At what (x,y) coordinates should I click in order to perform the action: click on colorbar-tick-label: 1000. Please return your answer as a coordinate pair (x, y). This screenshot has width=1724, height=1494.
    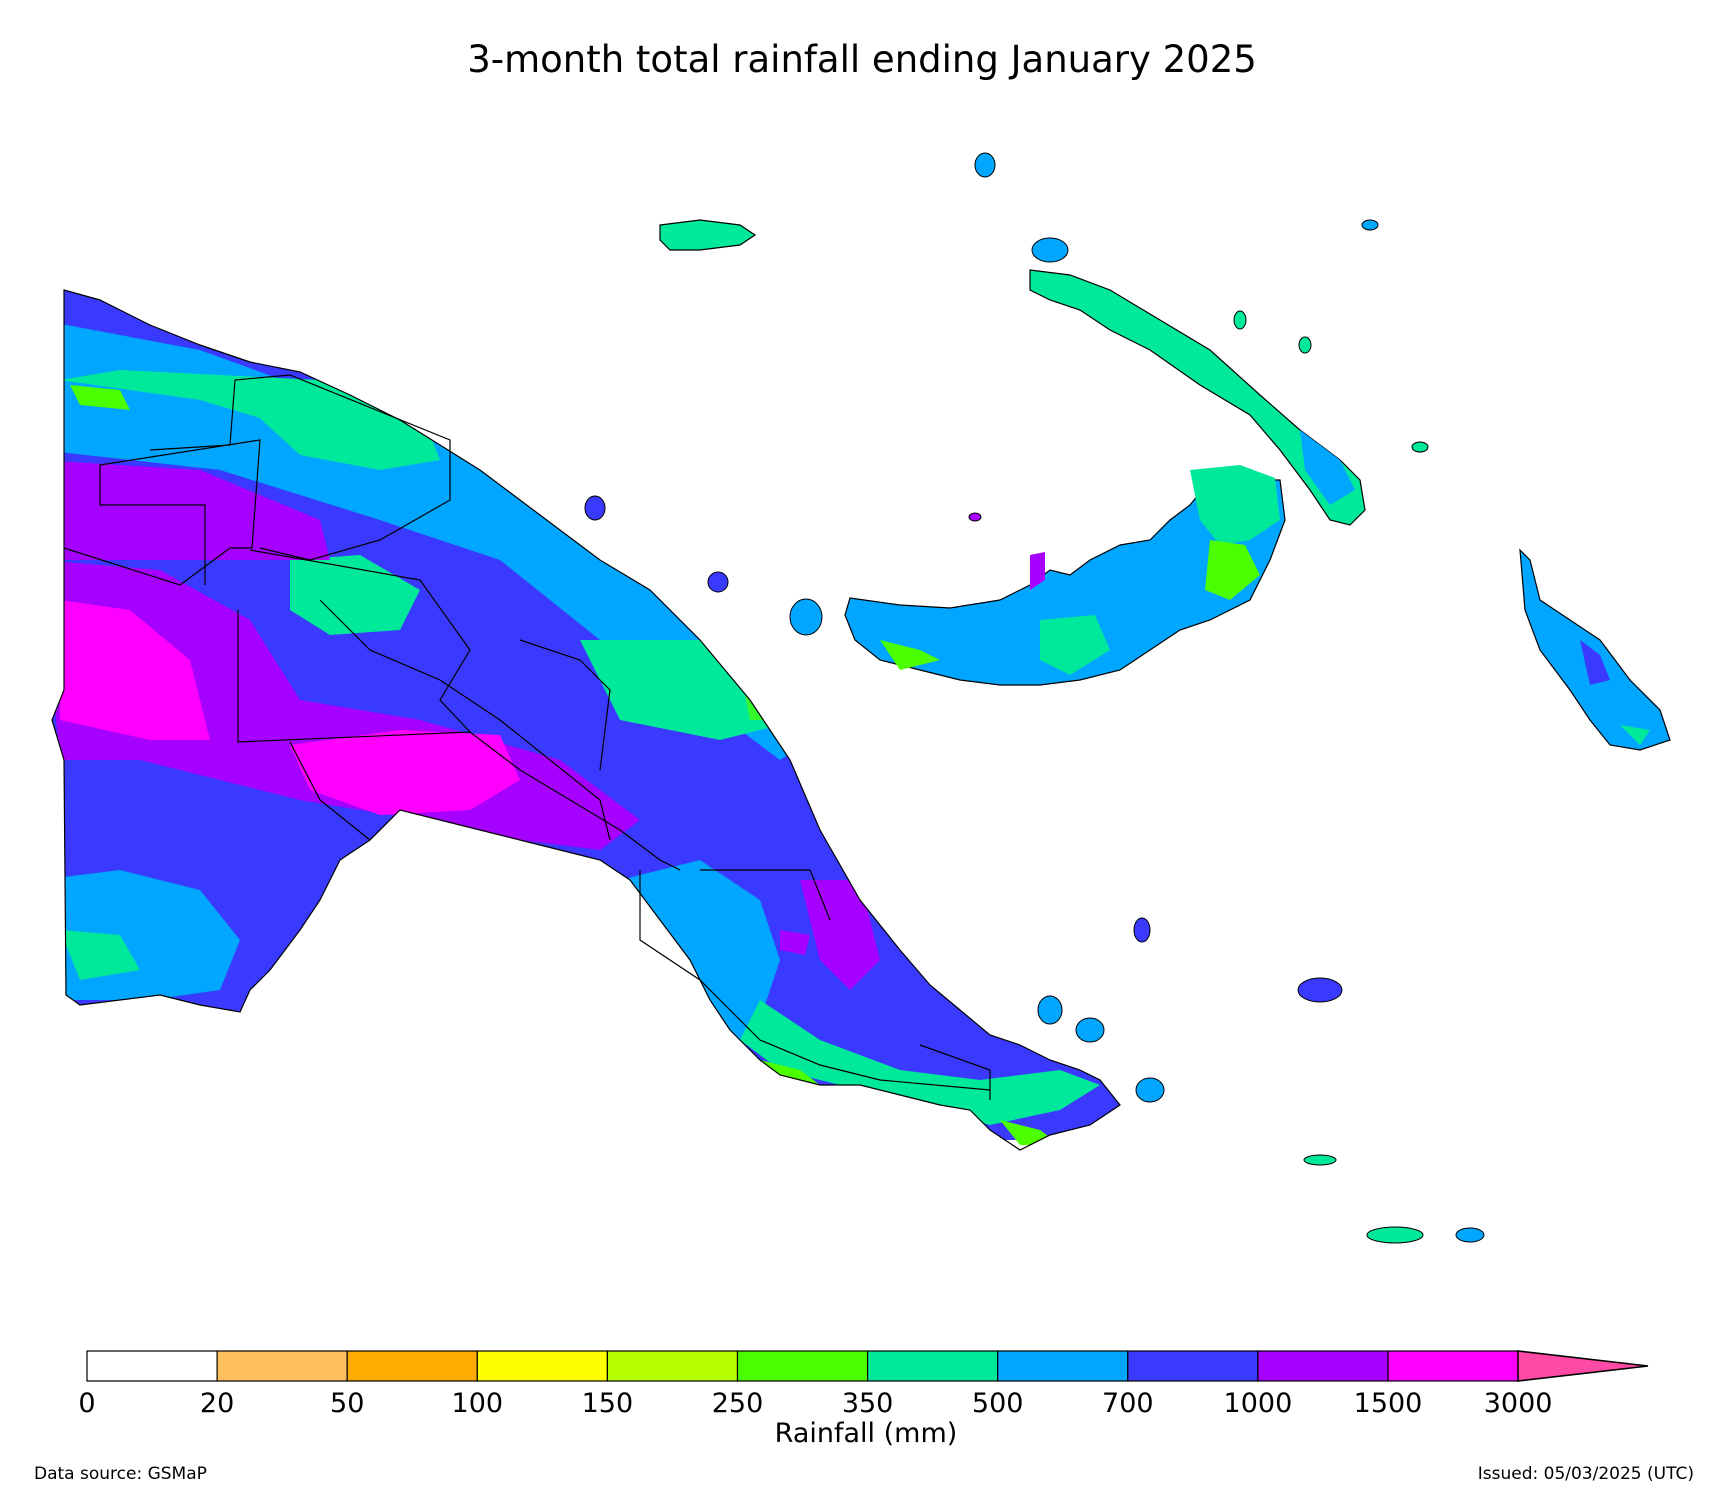
    Looking at the image, I should click on (1258, 1403).